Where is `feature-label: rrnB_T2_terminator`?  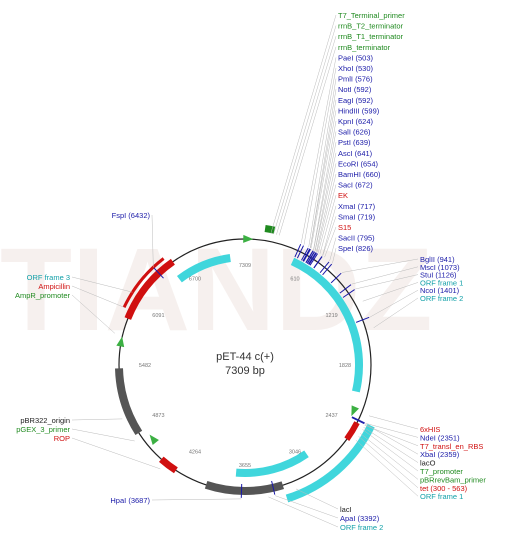 feature-label: rrnB_T2_terminator is located at coordinates (371, 26).